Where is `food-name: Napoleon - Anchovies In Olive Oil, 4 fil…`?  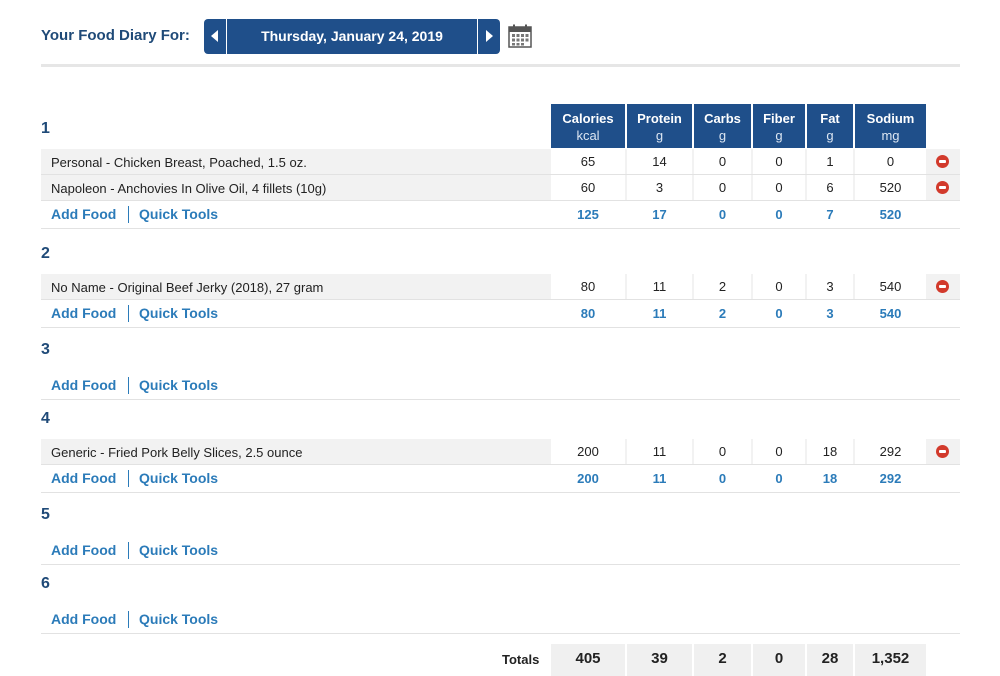
food-name: Napoleon - Anchovies In Olive Oil, 4 fil… is located at coordinates (189, 188).